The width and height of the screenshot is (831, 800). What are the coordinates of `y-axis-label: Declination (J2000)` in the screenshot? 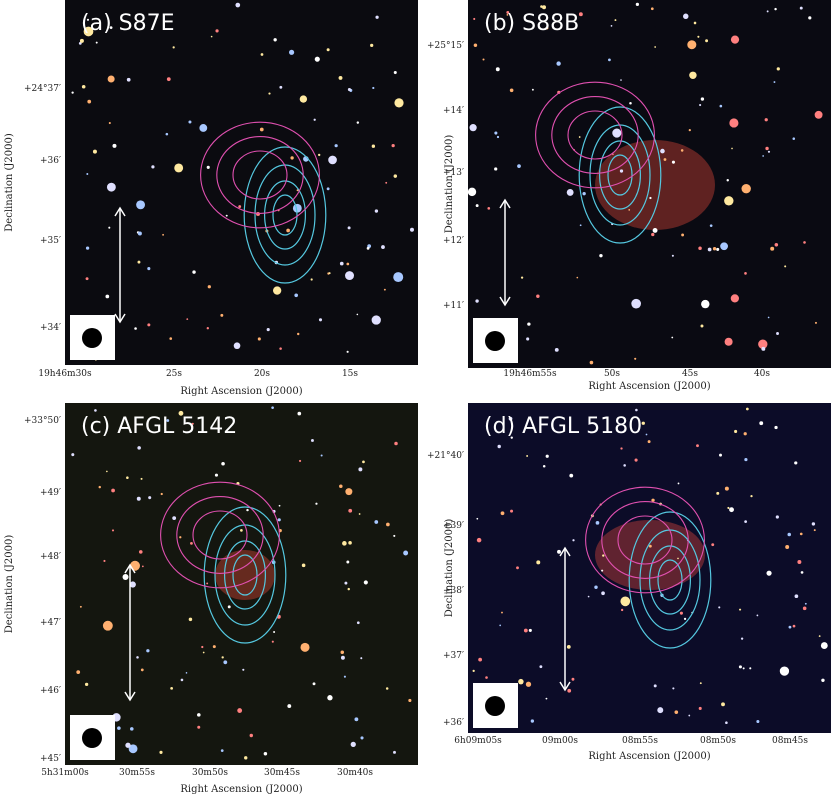 It's located at (449, 568).